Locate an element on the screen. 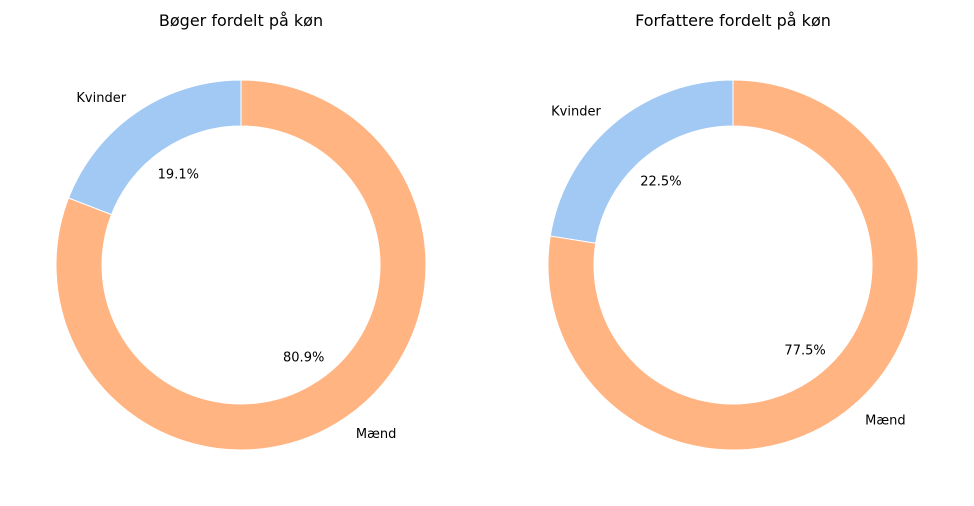  percent-label: 80.9% is located at coordinates (303, 358).